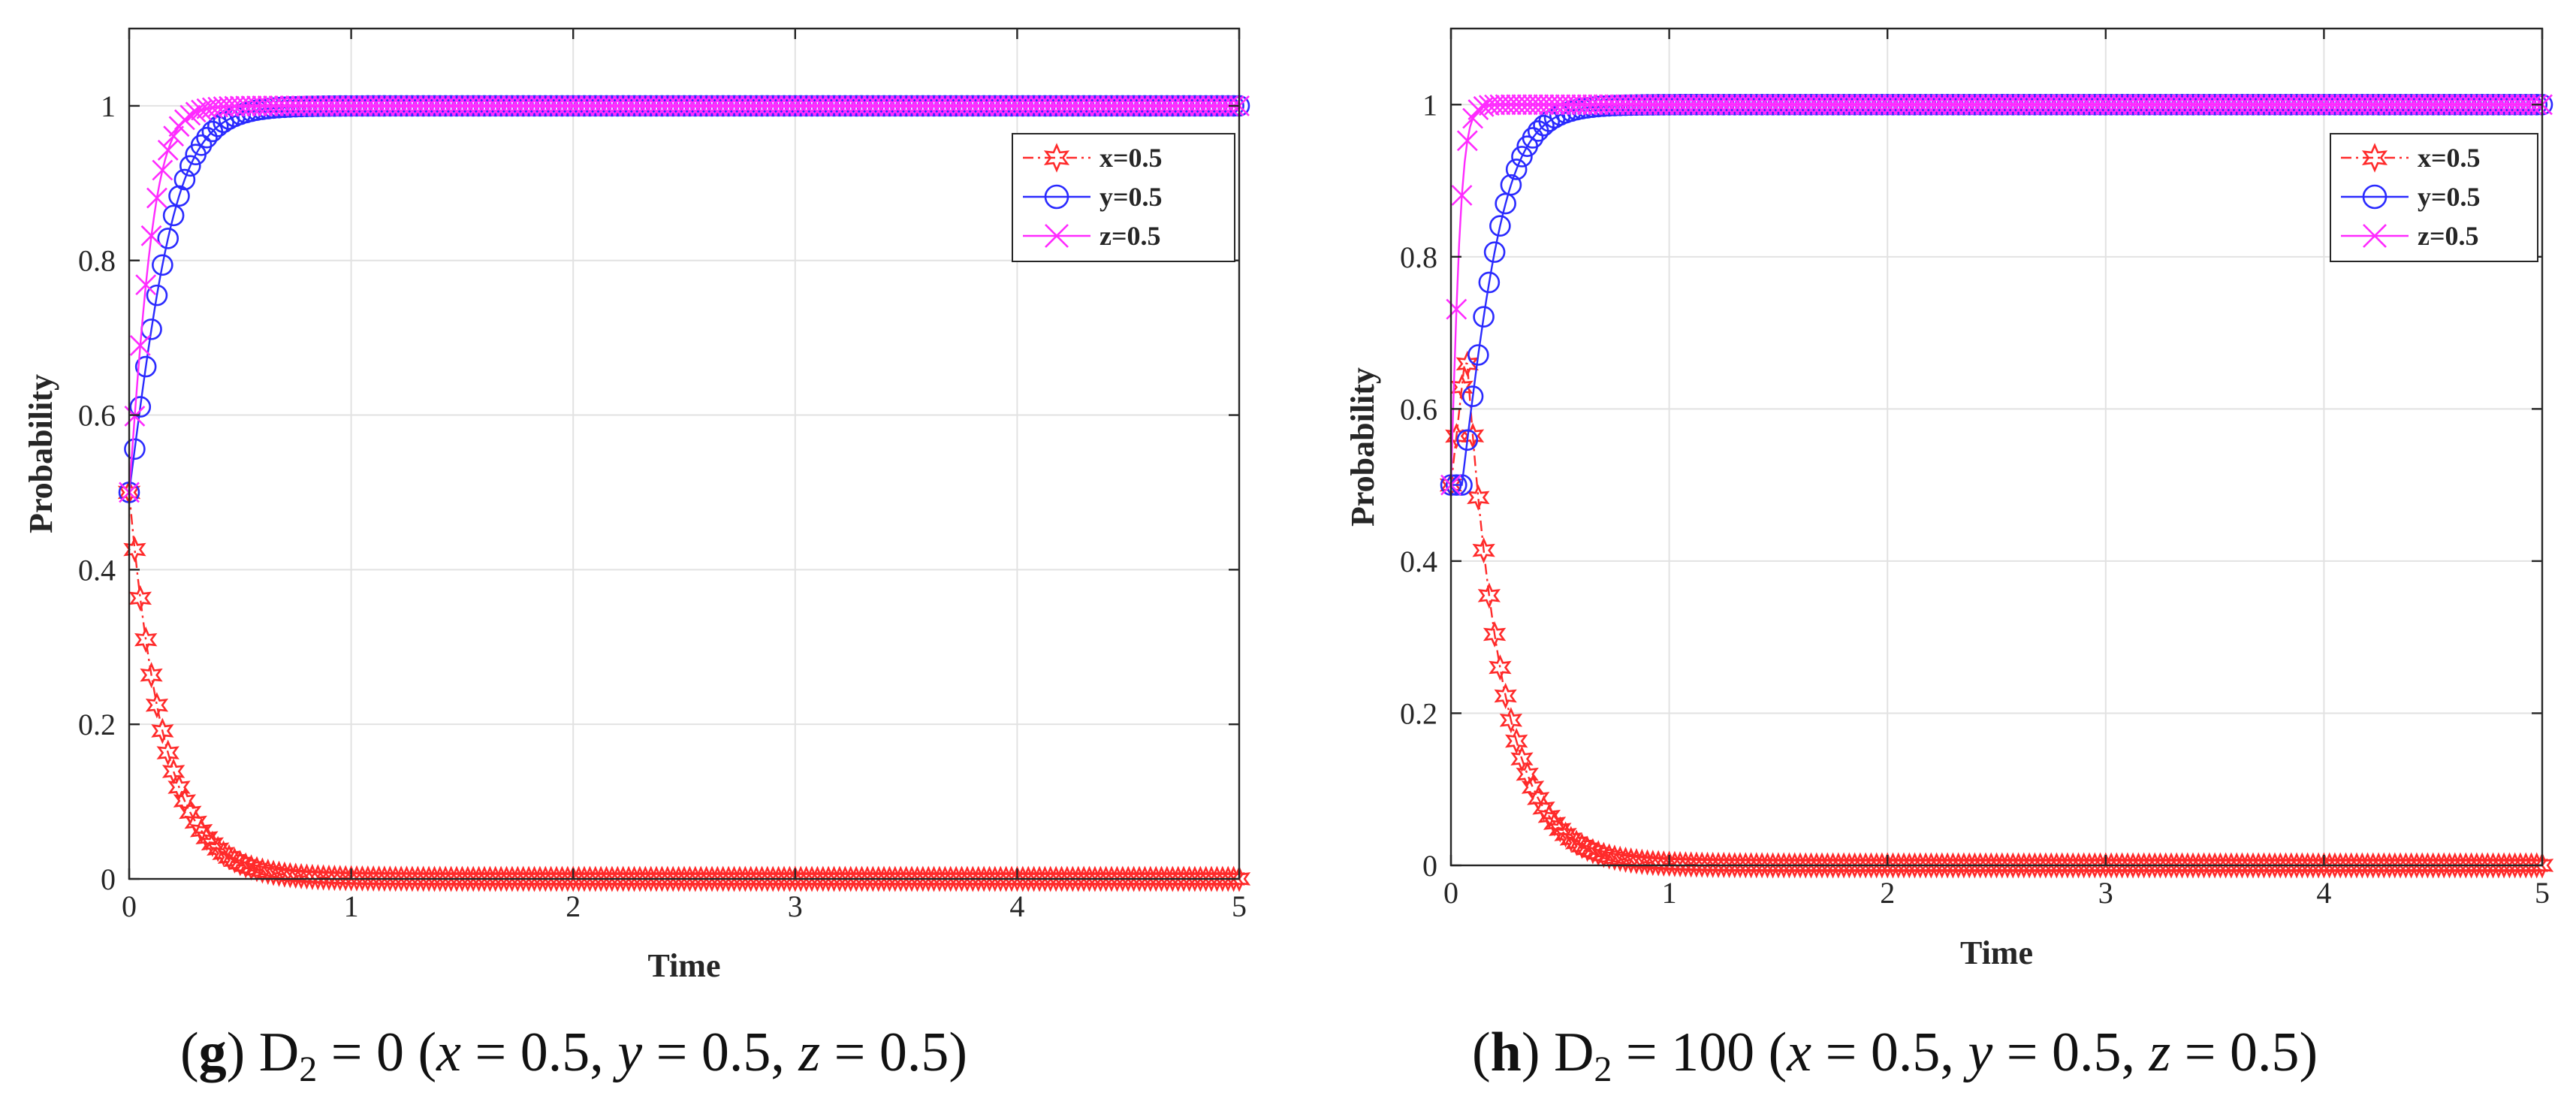 The height and width of the screenshot is (1093, 2576). Describe the element at coordinates (129, 906) in the screenshot. I see `x-tick-label-0: 0` at that location.